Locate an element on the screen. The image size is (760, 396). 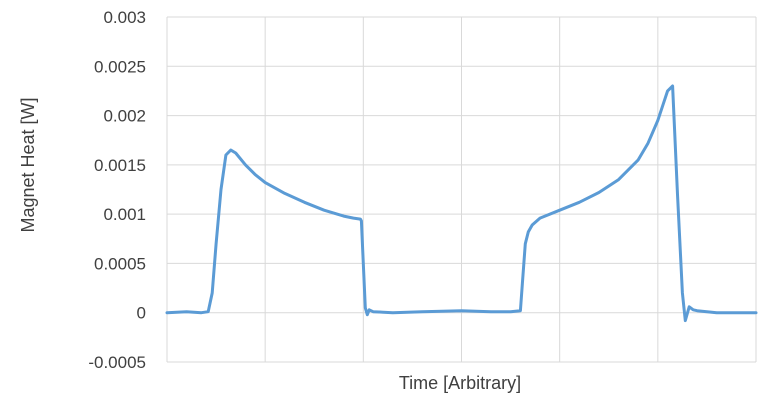
y-tick-label: 0.003 is located at coordinates (124, 17).